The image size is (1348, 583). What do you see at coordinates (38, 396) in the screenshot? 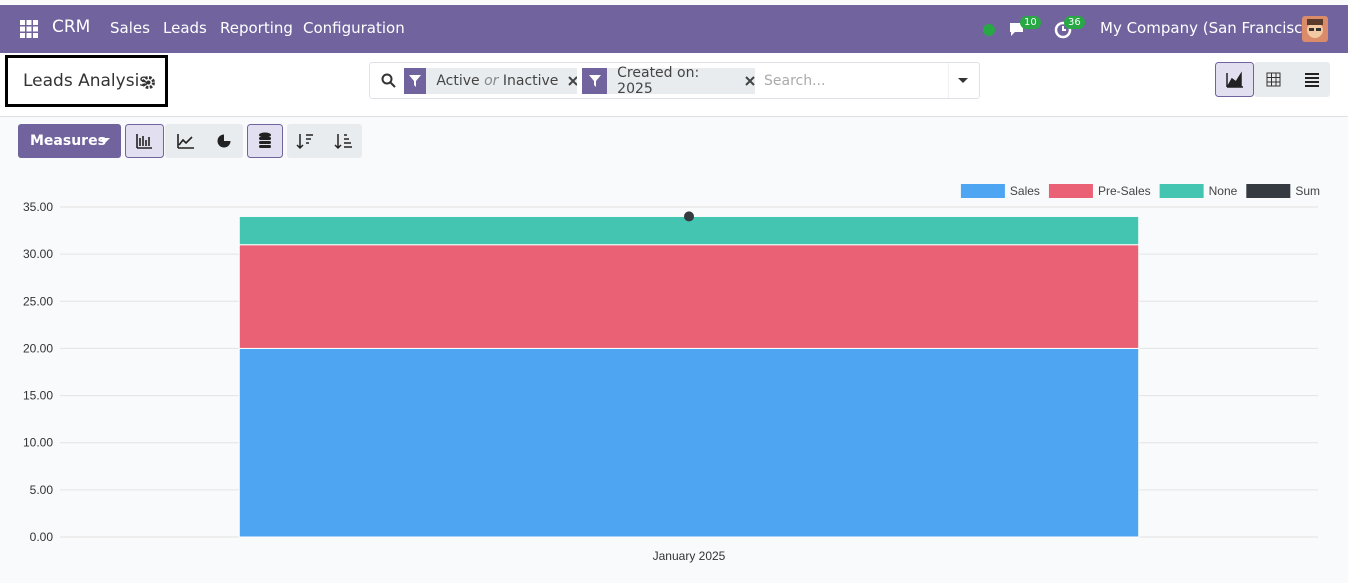
I see `y-tick-label: 15.00` at bounding box center [38, 396].